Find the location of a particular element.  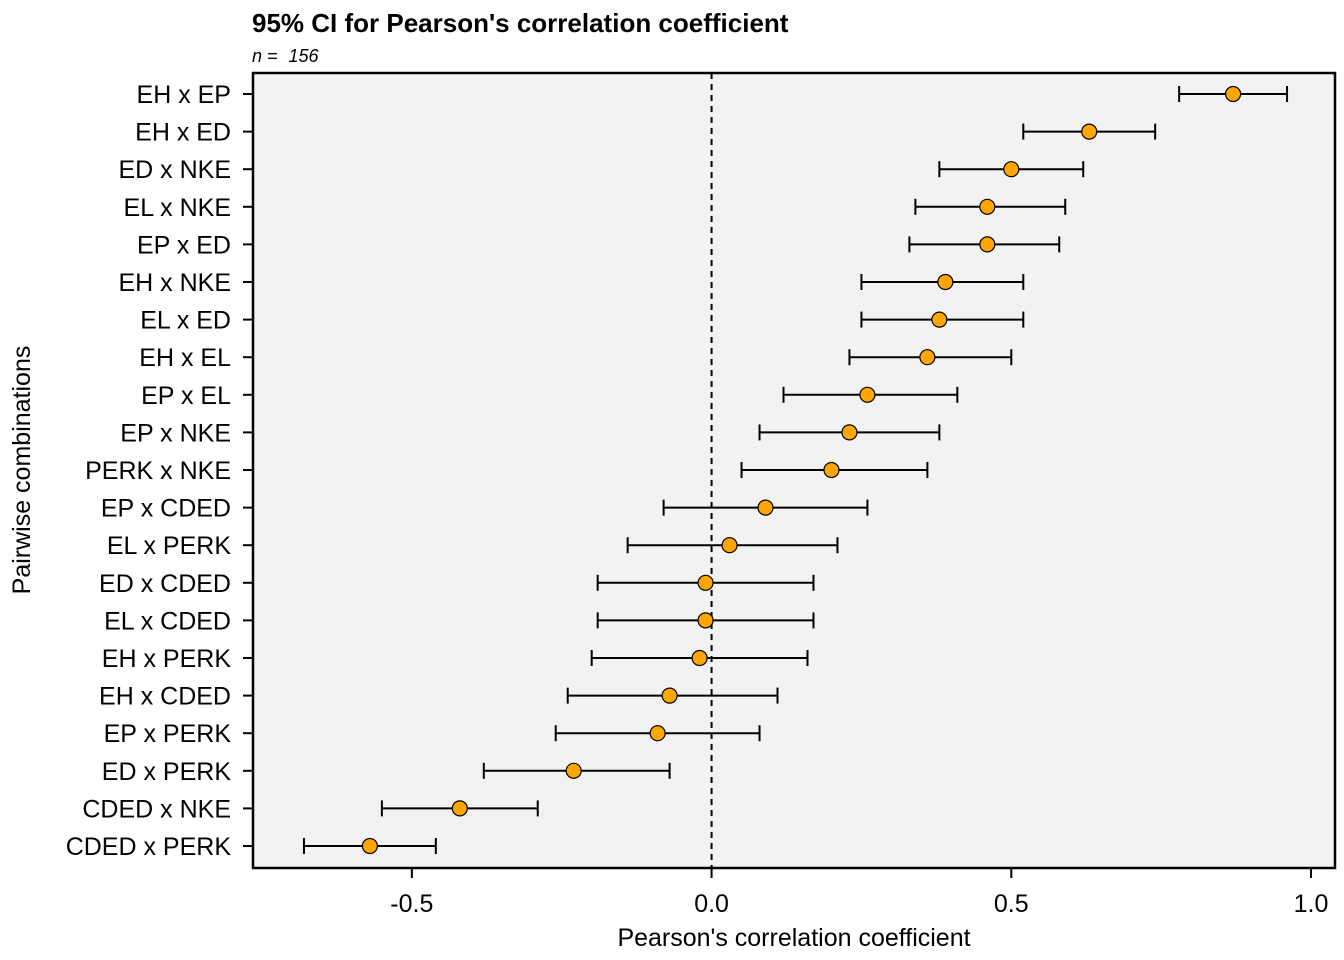

y-tick-label: EH x EL is located at coordinates (185, 358).